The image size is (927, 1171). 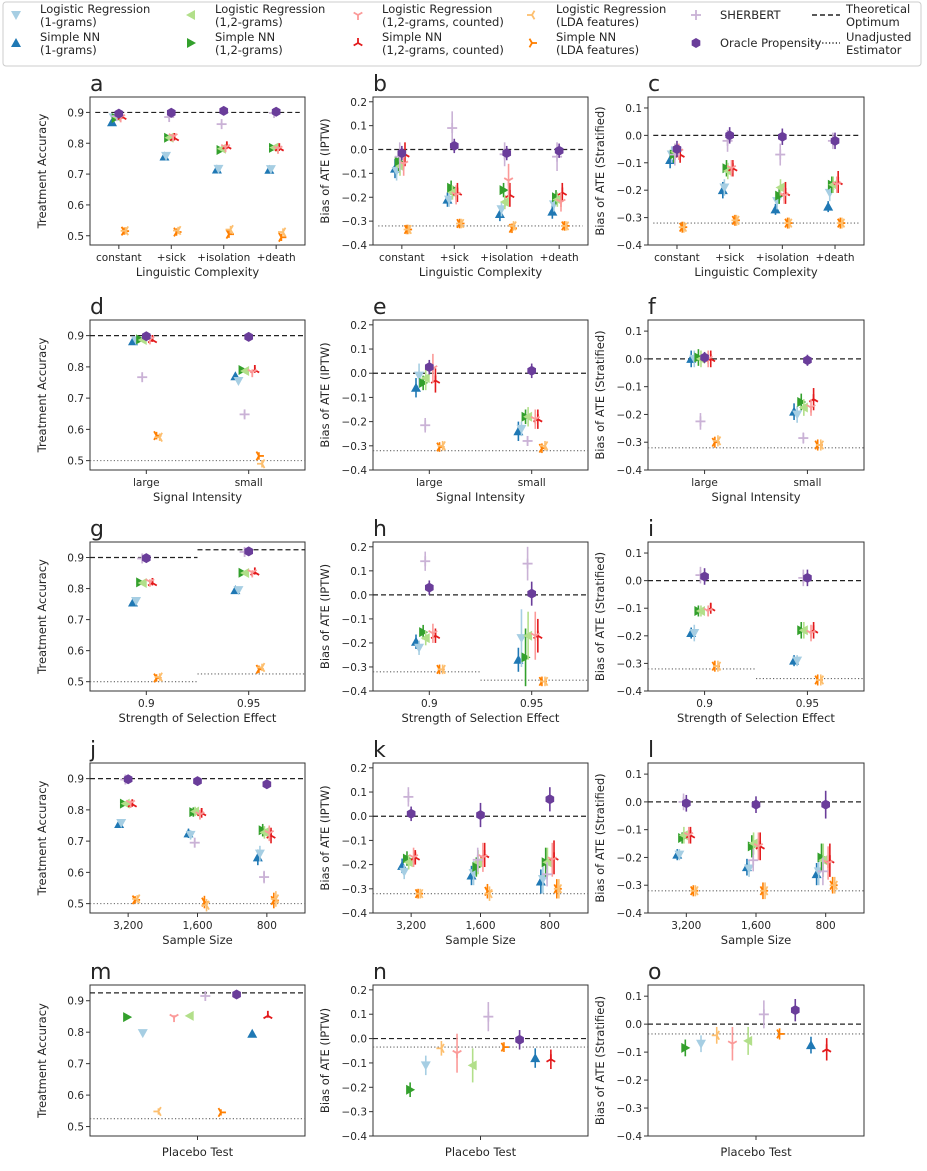 I want to click on y-tick-label: 0.7, so click(x=75, y=1065).